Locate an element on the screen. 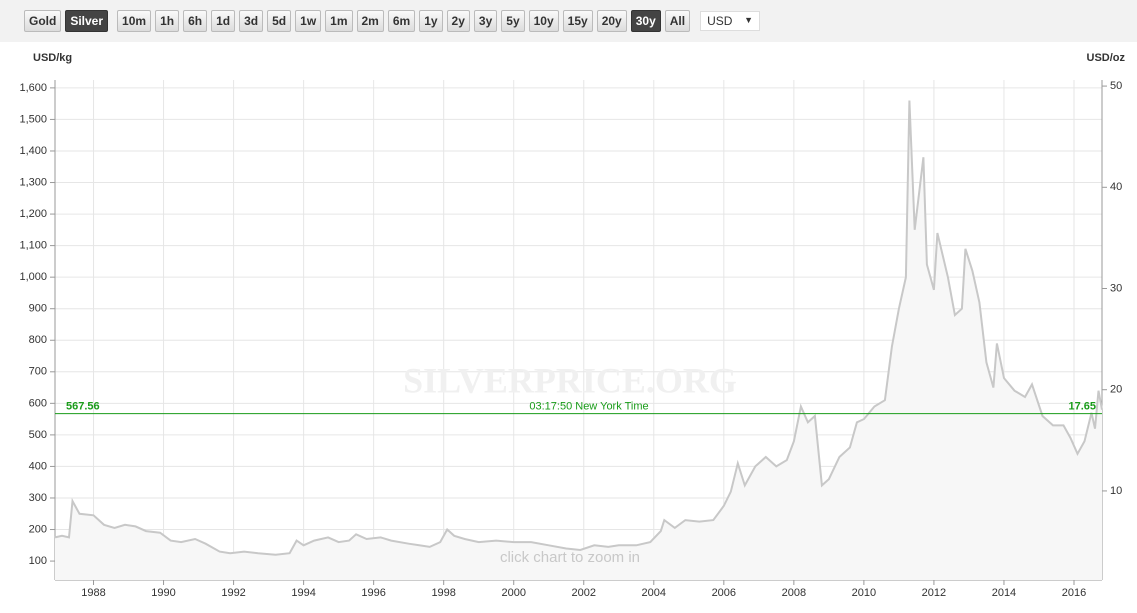  x-tick-label: 2016 is located at coordinates (1074, 593).